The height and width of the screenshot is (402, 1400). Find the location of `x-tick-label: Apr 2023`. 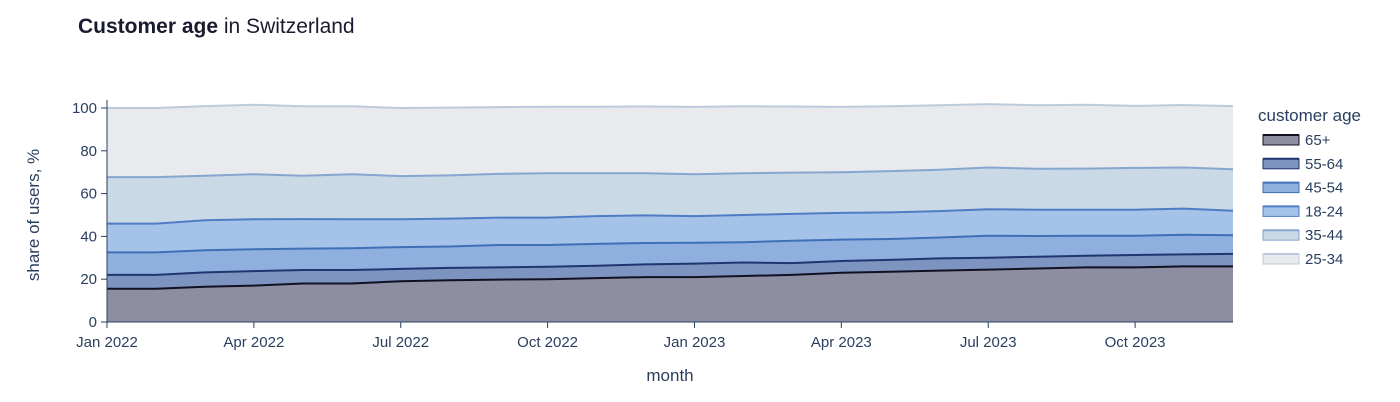

x-tick-label: Apr 2023 is located at coordinates (841, 342).